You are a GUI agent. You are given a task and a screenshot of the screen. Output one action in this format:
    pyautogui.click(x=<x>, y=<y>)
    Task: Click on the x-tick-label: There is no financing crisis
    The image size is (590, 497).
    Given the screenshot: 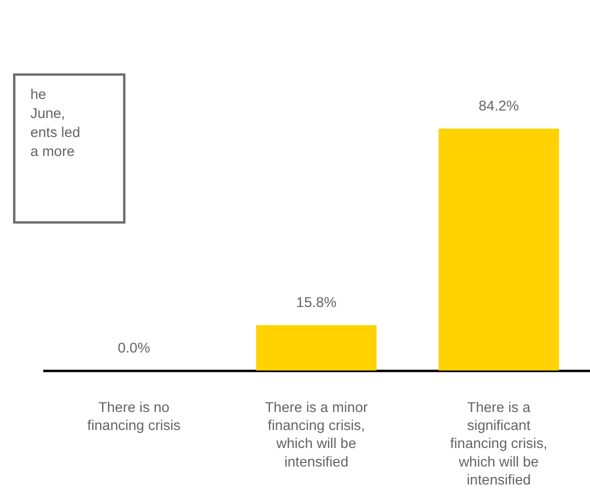 What is the action you would take?
    pyautogui.click(x=134, y=417)
    